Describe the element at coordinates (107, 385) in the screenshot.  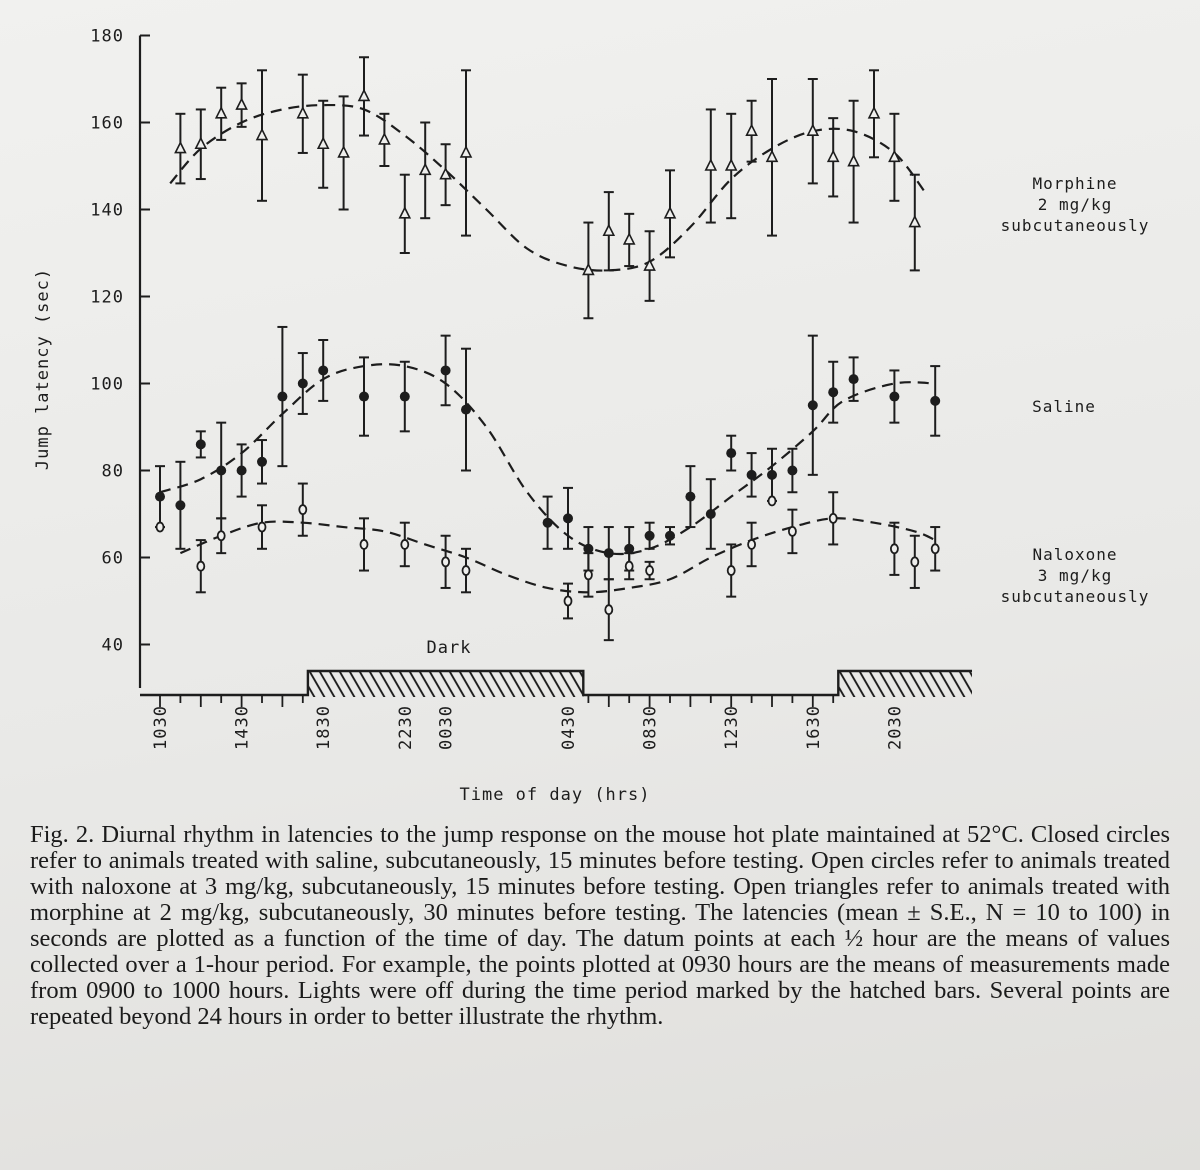
I see `y-tick-label: 100` at that location.